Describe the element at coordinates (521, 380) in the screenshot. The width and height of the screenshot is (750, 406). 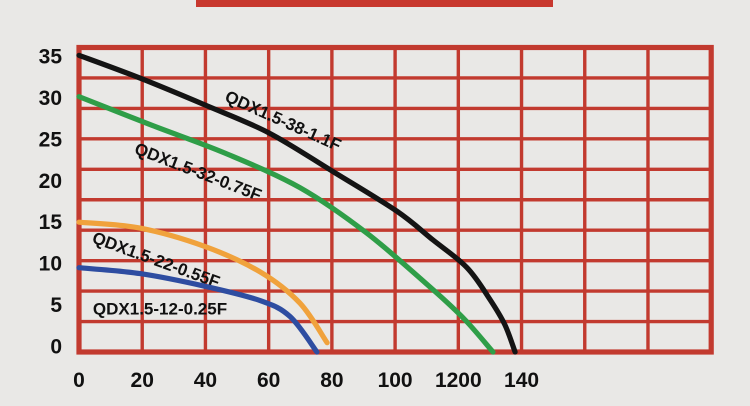
I see `x-axis-tick-label: 140` at that location.